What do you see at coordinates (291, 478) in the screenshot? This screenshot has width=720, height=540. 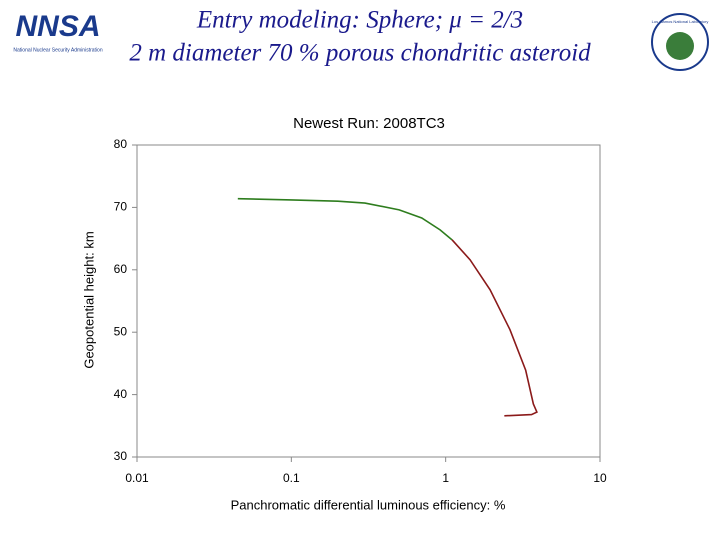 I see `x-tick-label: 0.1` at bounding box center [291, 478].